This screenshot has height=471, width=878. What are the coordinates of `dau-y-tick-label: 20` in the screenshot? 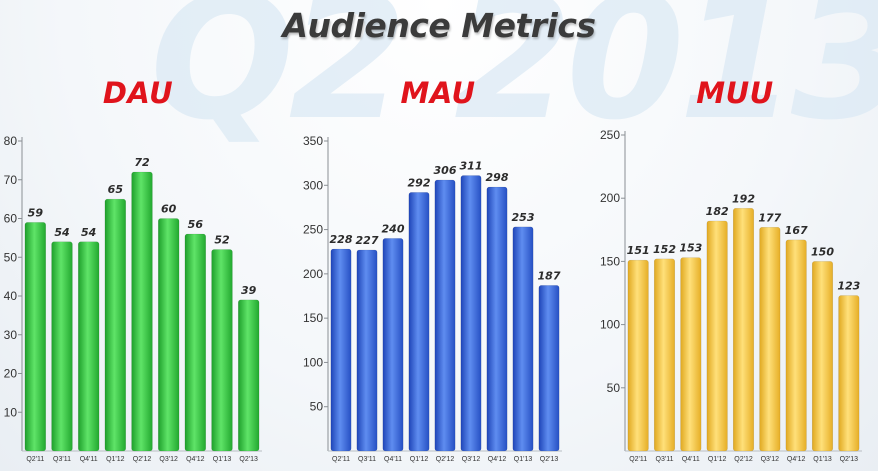 It's located at (11, 374).